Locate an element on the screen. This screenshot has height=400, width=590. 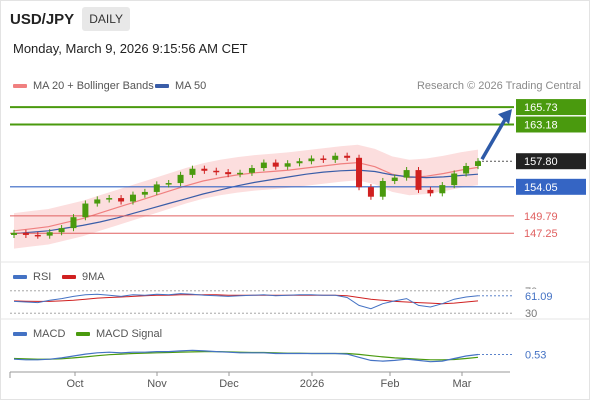
rsi-last-value: 61.09 is located at coordinates (539, 297).